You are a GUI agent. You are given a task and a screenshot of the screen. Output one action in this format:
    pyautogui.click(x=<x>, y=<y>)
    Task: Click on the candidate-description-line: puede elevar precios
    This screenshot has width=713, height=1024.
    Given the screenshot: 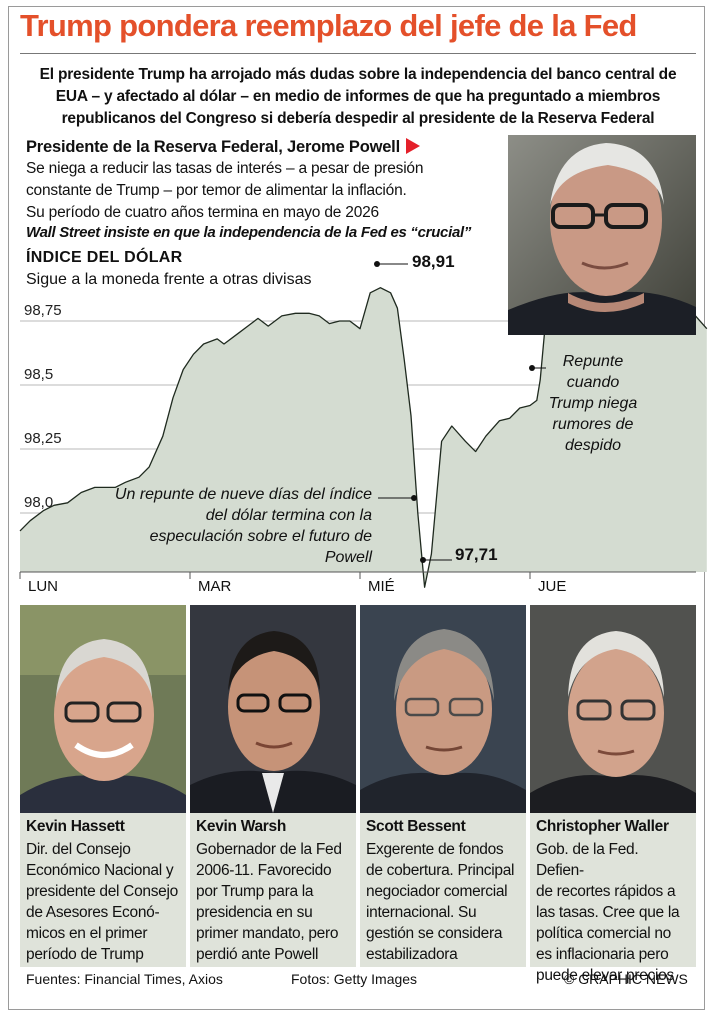 What is the action you would take?
    pyautogui.click(x=605, y=975)
    